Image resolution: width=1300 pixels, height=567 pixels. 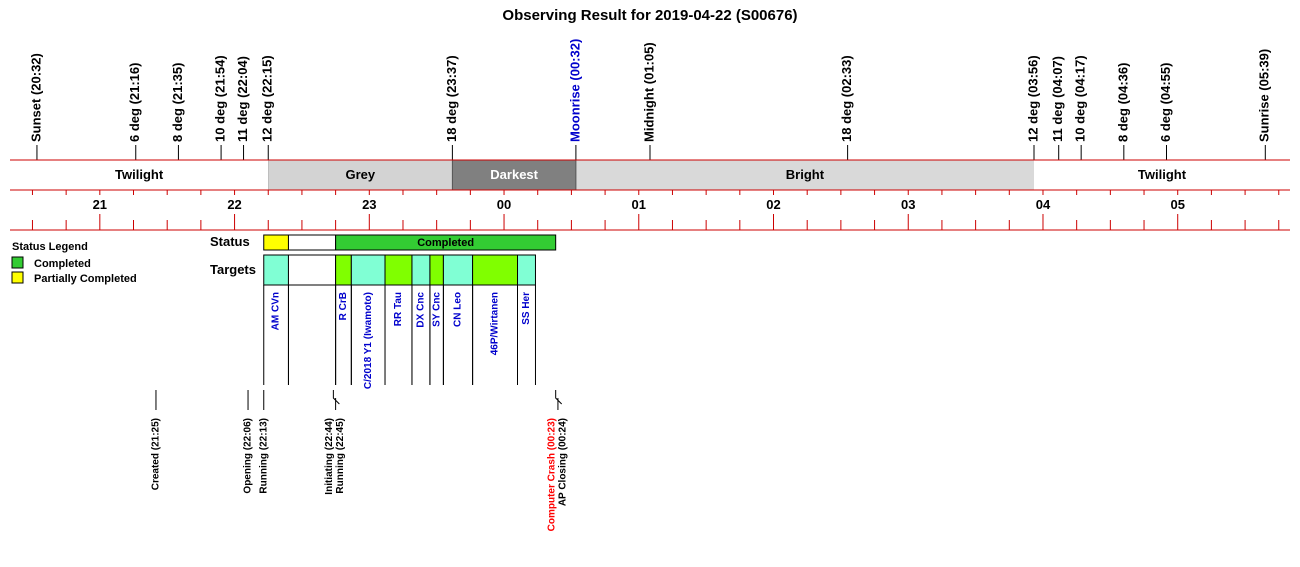 I want to click on status-row: Status Completed, so click(x=383, y=242).